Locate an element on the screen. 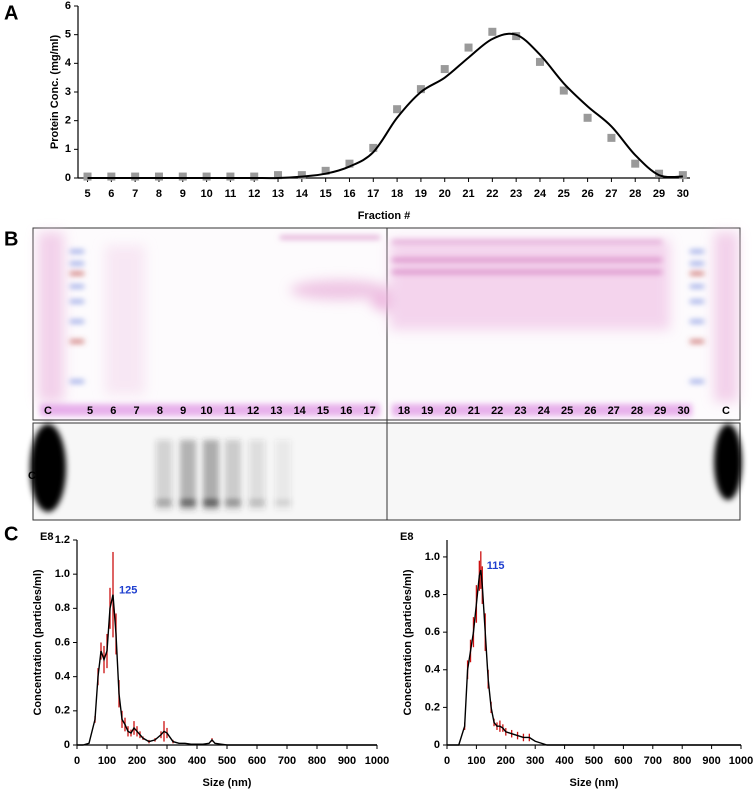  x-tick-label: 15 is located at coordinates (326, 194).